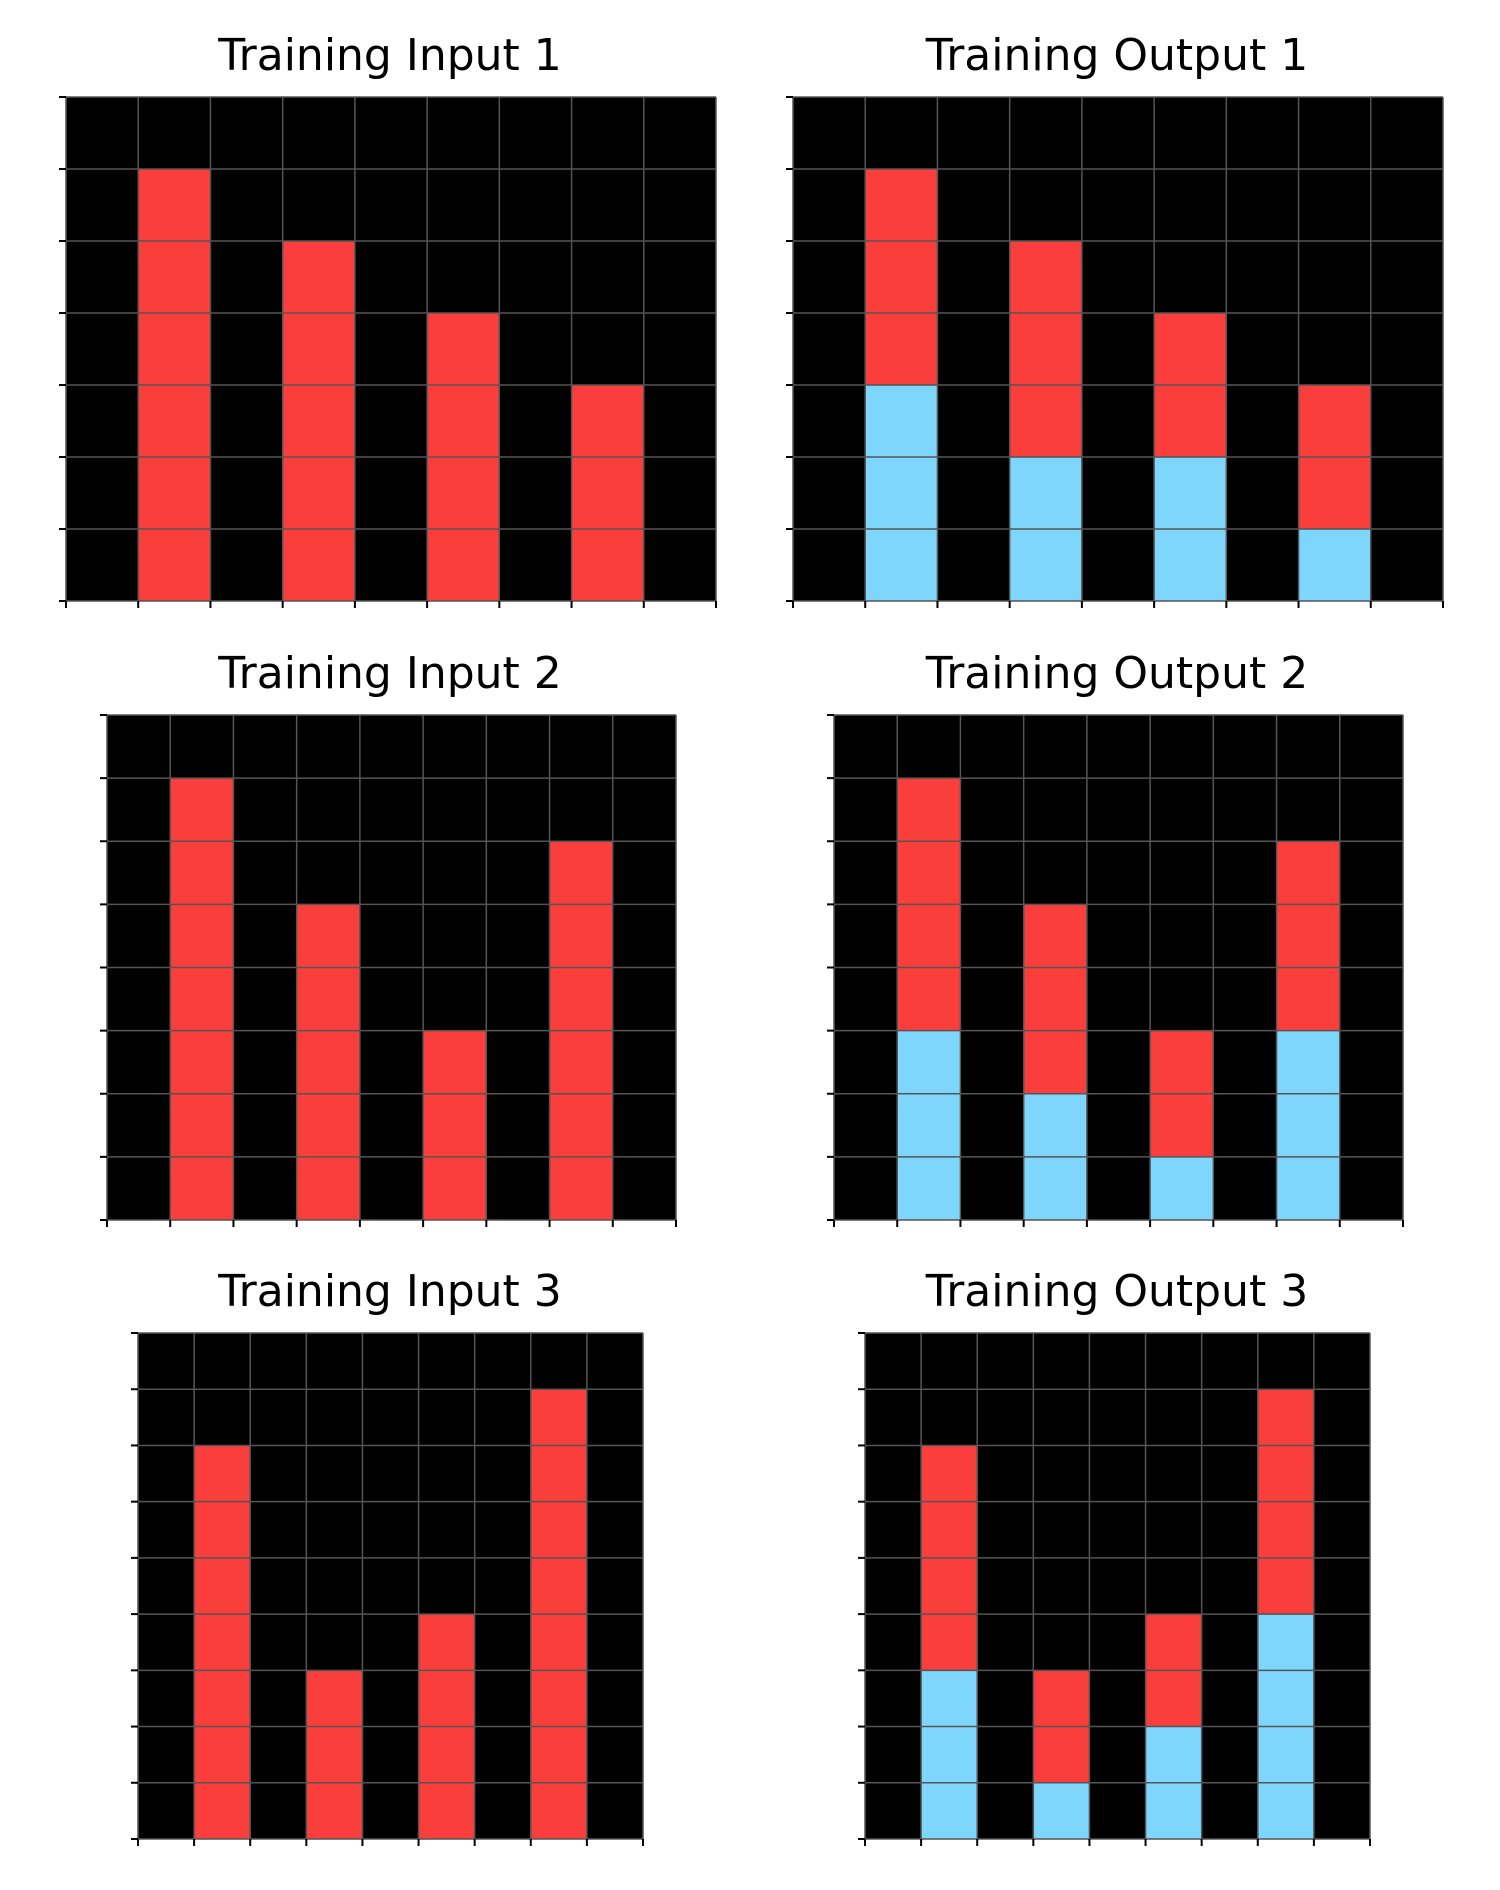 The height and width of the screenshot is (1890, 1500). Describe the element at coordinates (1117, 1291) in the screenshot. I see `panel-title-output-3: Training Output 3` at that location.